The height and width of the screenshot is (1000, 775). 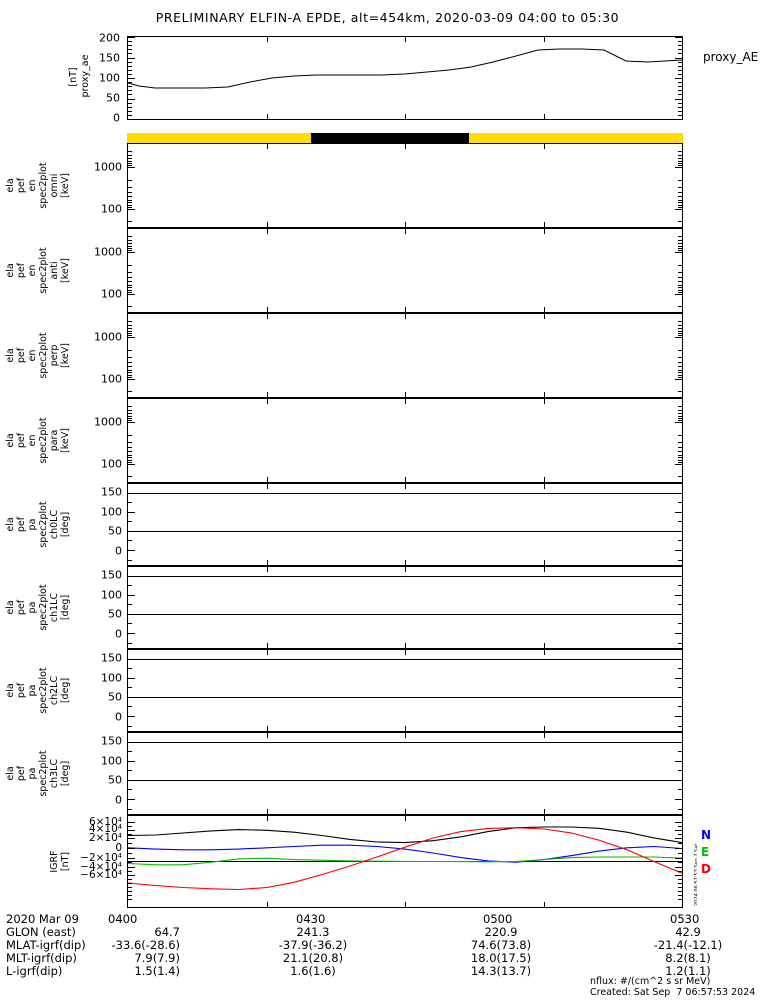 What do you see at coordinates (405, 270) in the screenshot?
I see `panel-en-anti` at bounding box center [405, 270].